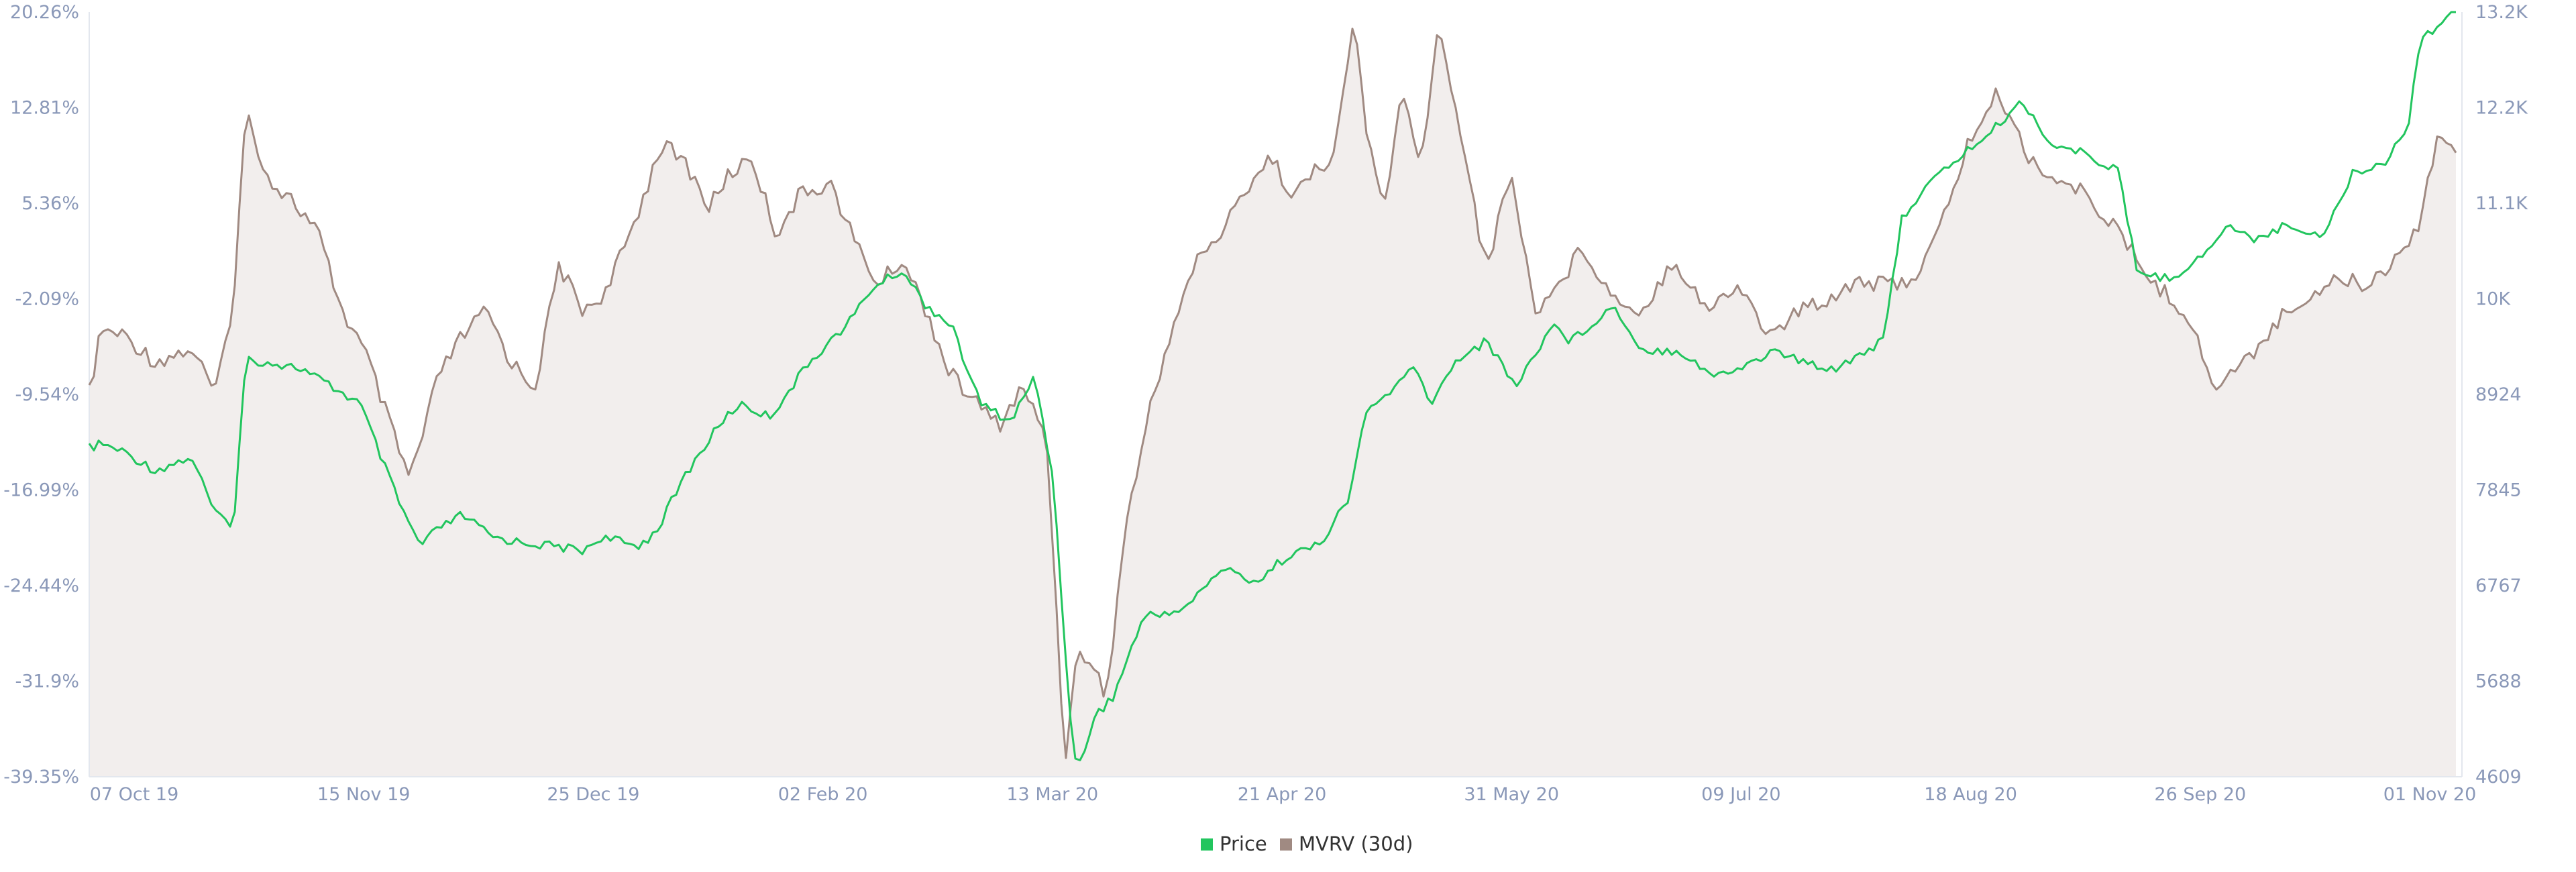 Image resolution: width=2576 pixels, height=872 pixels. Describe the element at coordinates (2493, 299) in the screenshot. I see `y-right-tick-label: 10K` at that location.